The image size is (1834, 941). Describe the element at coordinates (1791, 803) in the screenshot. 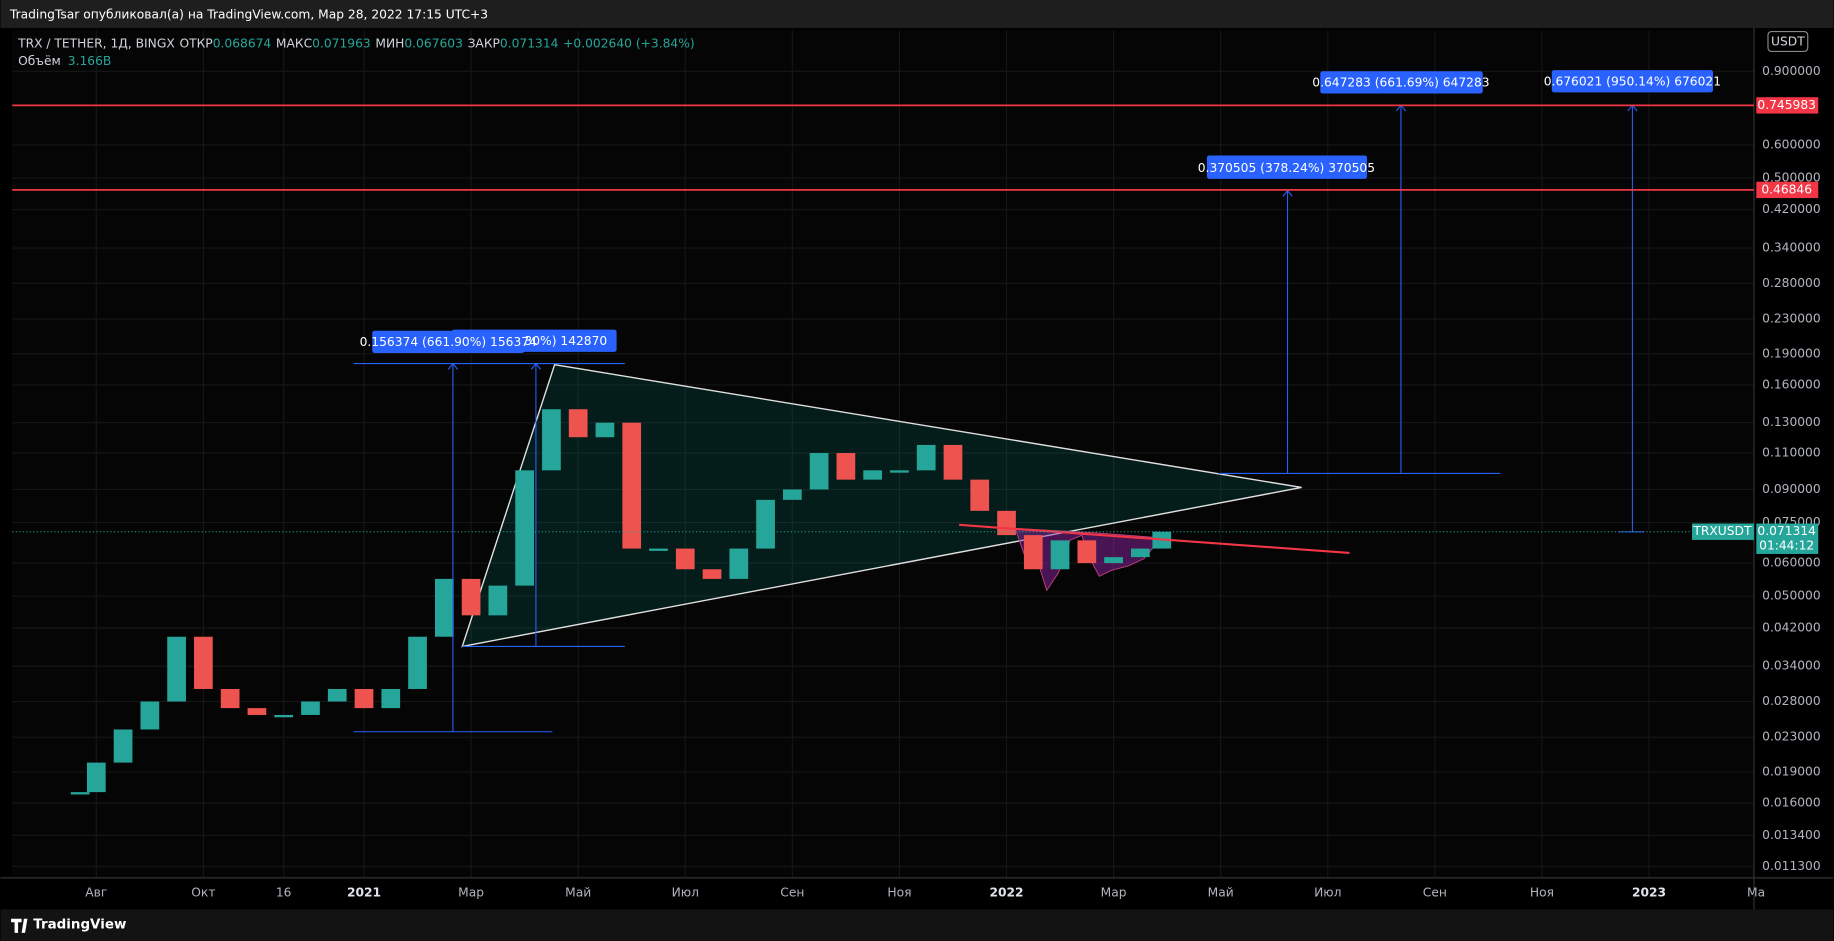

I see `y-tick-label: 0.016000` at that location.